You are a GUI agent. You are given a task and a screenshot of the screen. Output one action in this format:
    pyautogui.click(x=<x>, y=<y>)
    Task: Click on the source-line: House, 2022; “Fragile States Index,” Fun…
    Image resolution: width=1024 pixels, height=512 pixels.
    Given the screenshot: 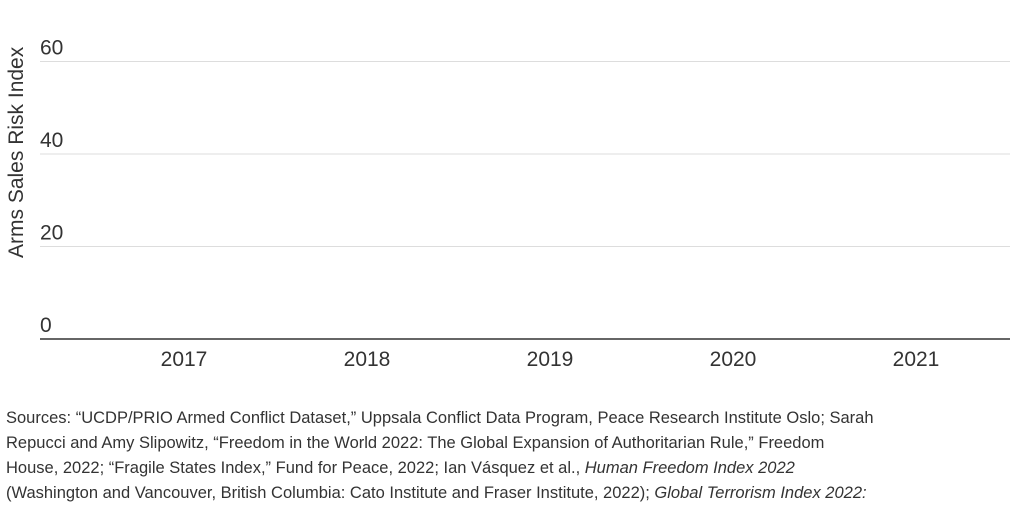 What is the action you would take?
    pyautogui.click(x=514, y=468)
    